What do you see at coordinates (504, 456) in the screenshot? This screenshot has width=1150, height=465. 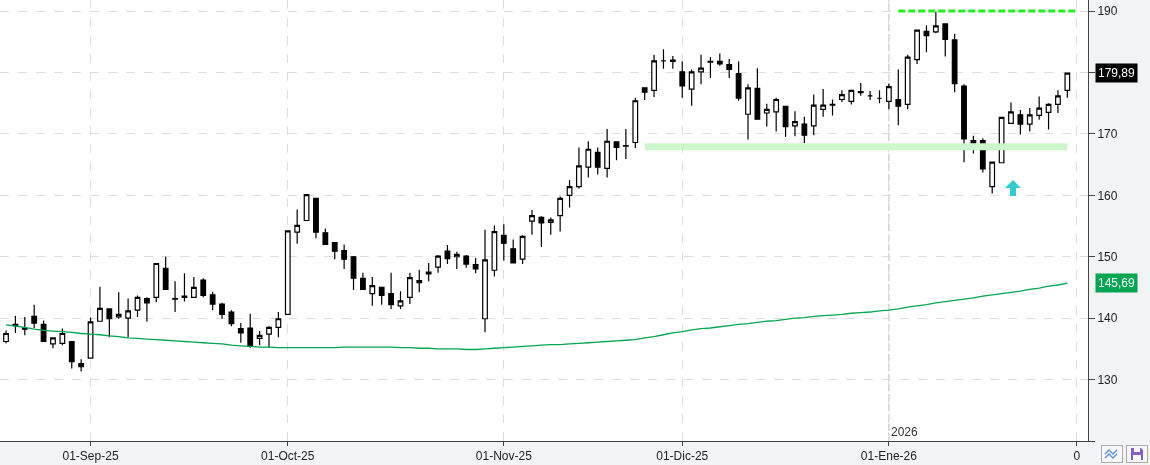 I see `x-tick-label: 01-Nov-25` at bounding box center [504, 456].